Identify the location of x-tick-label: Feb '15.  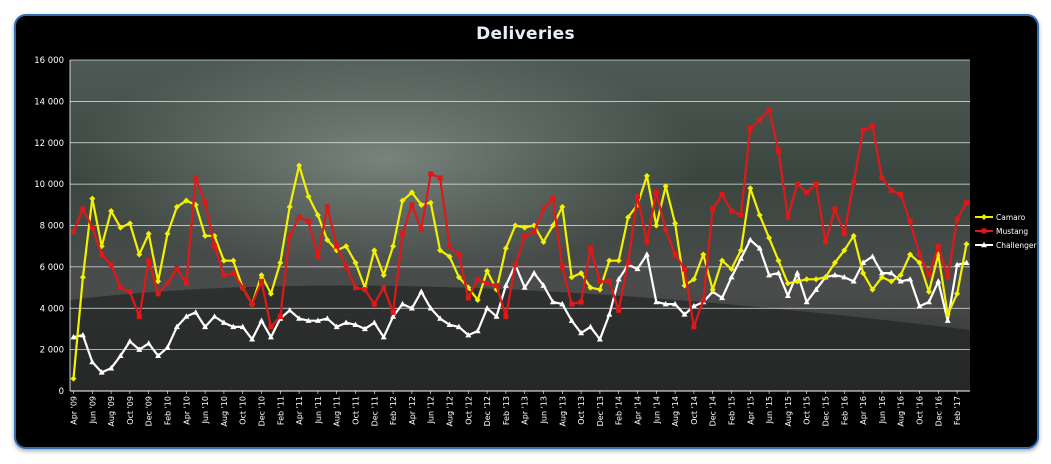
(732, 410).